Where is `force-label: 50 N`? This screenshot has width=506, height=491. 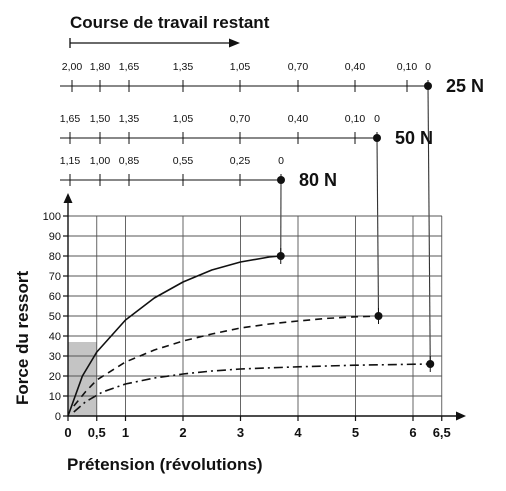 force-label: 50 N is located at coordinates (414, 138).